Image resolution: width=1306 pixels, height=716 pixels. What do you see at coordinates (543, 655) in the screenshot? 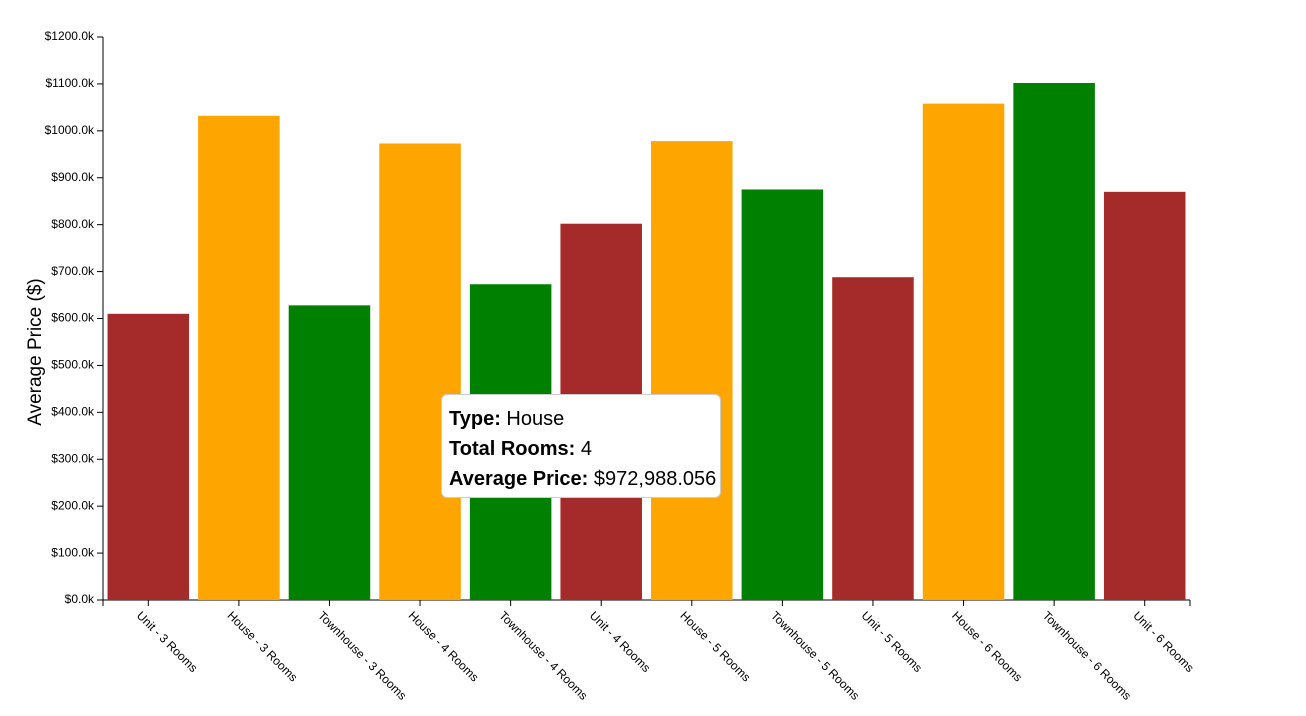
I see `x-tick-label: Townhouse - 4 Rooms` at bounding box center [543, 655].